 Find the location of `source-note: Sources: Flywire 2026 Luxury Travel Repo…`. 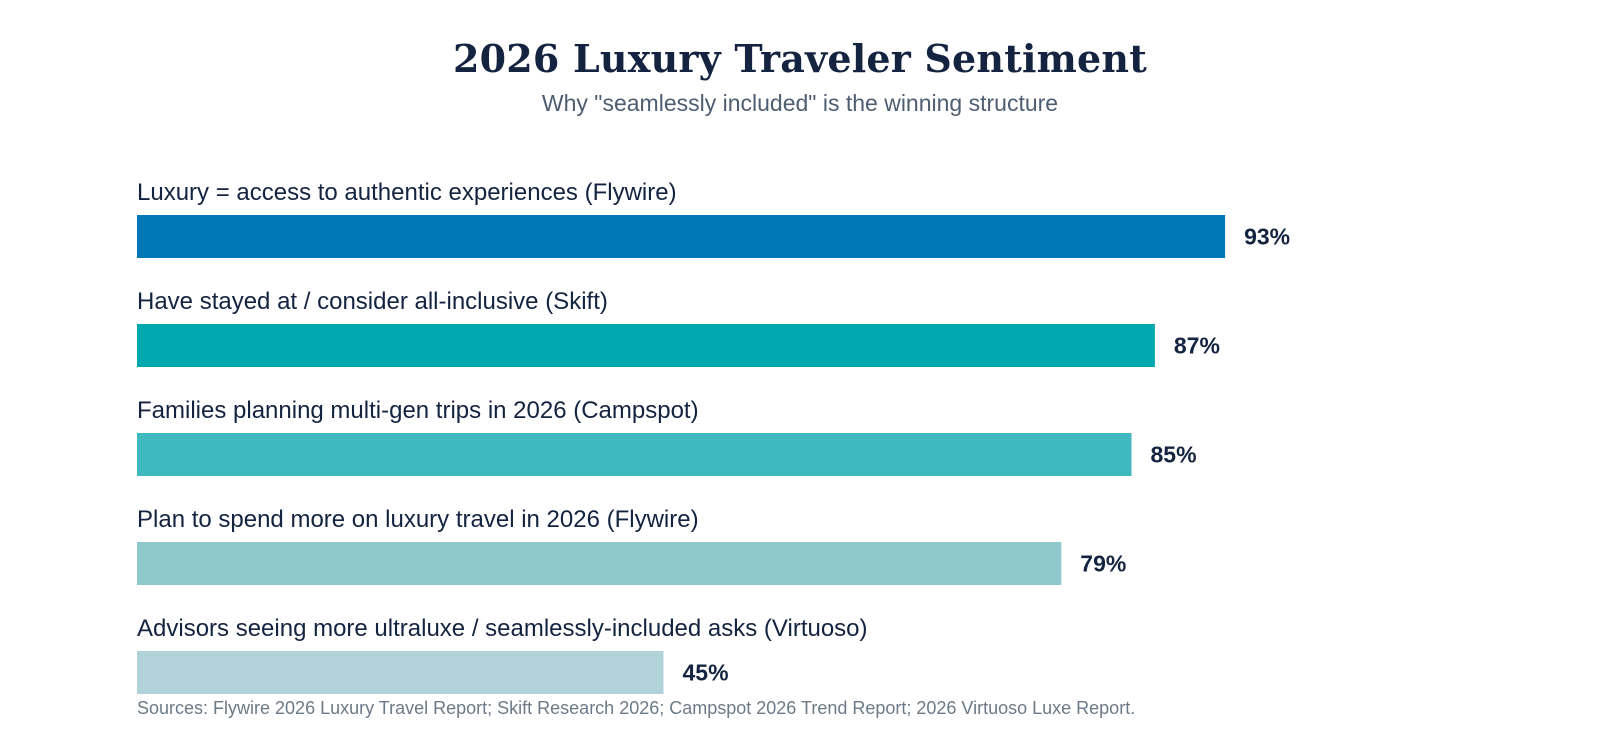

source-note: Sources: Flywire 2026 Luxury Travel Repo… is located at coordinates (636, 708).